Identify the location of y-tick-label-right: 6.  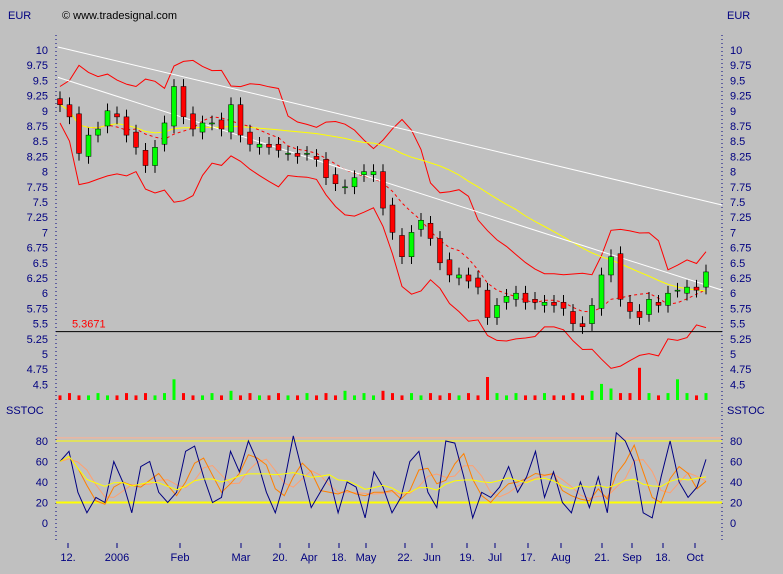
(733, 294).